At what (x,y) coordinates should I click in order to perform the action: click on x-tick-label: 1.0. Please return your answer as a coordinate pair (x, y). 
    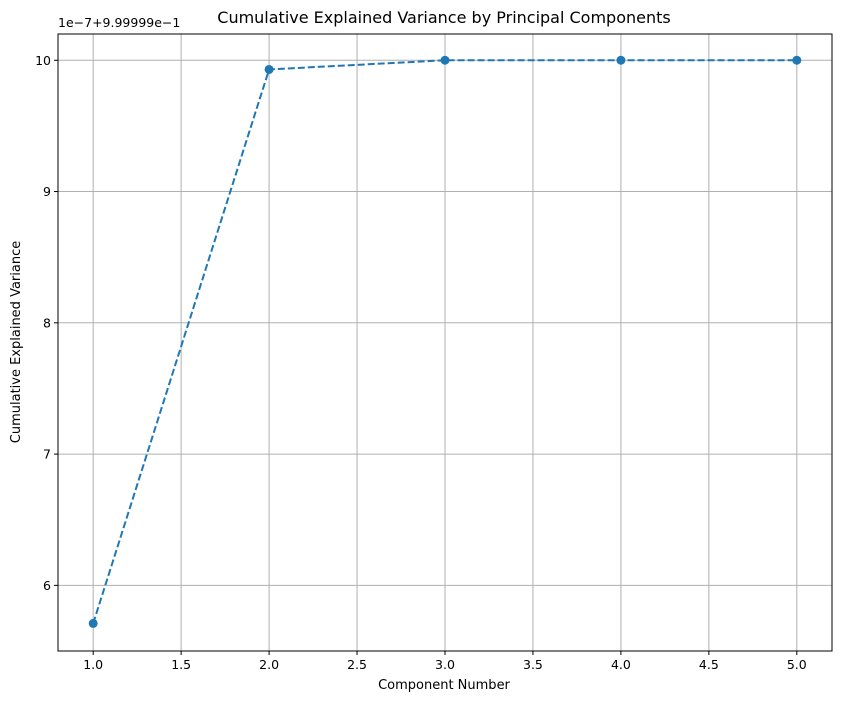
    Looking at the image, I should click on (93, 664).